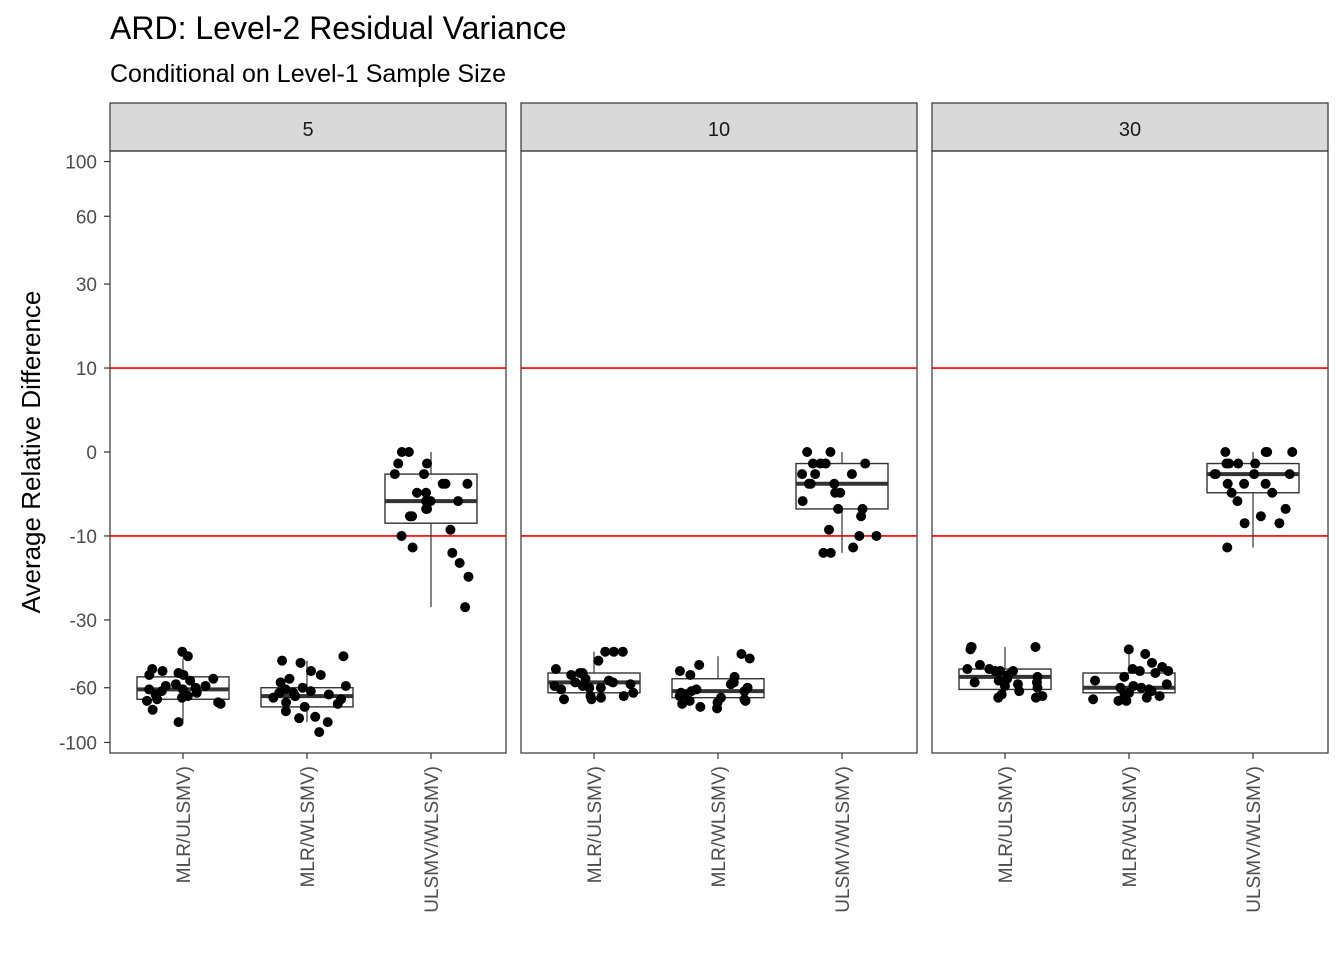  I want to click on facet-label: 30, so click(1130, 130).